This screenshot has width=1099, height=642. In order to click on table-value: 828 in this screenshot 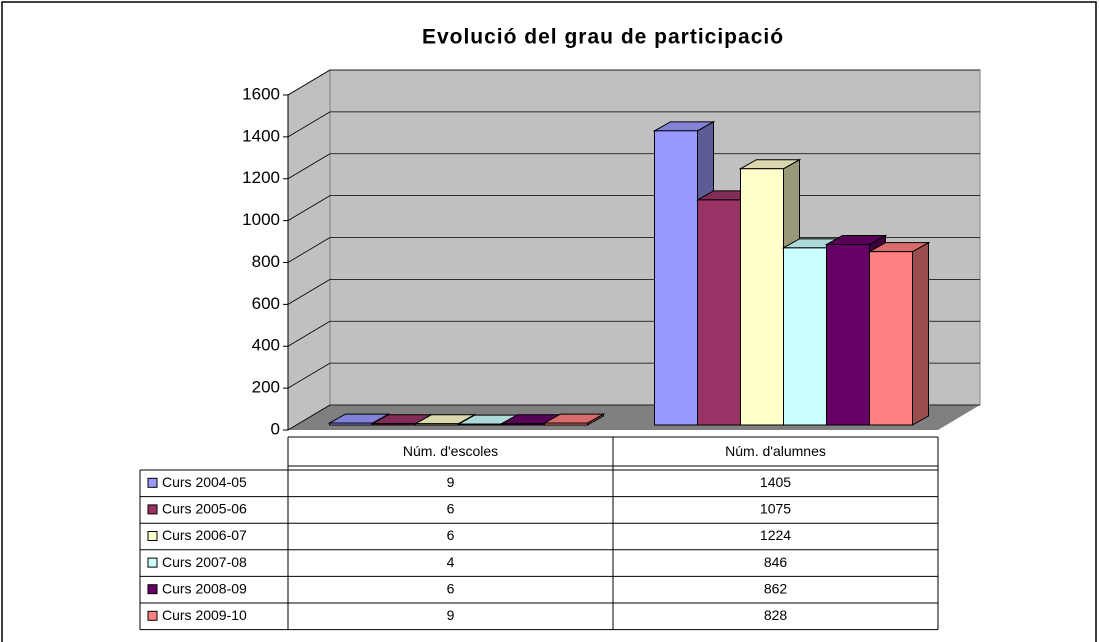, I will do `click(776, 615)`.